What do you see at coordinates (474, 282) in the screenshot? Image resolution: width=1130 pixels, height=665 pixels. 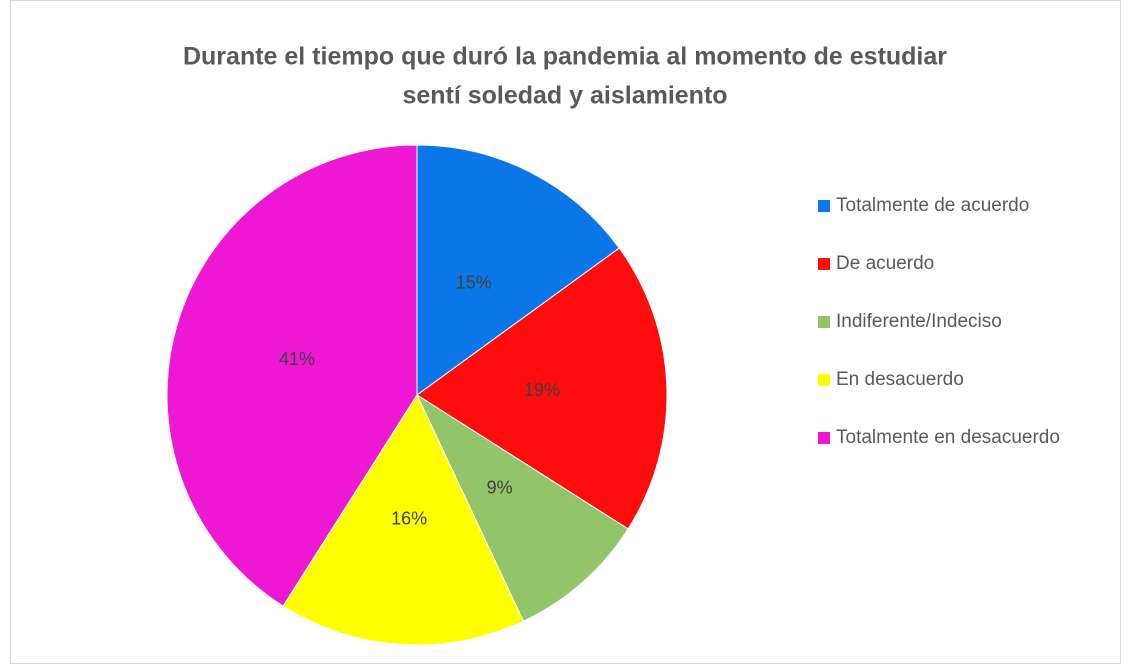 I see `data-label: 15%` at bounding box center [474, 282].